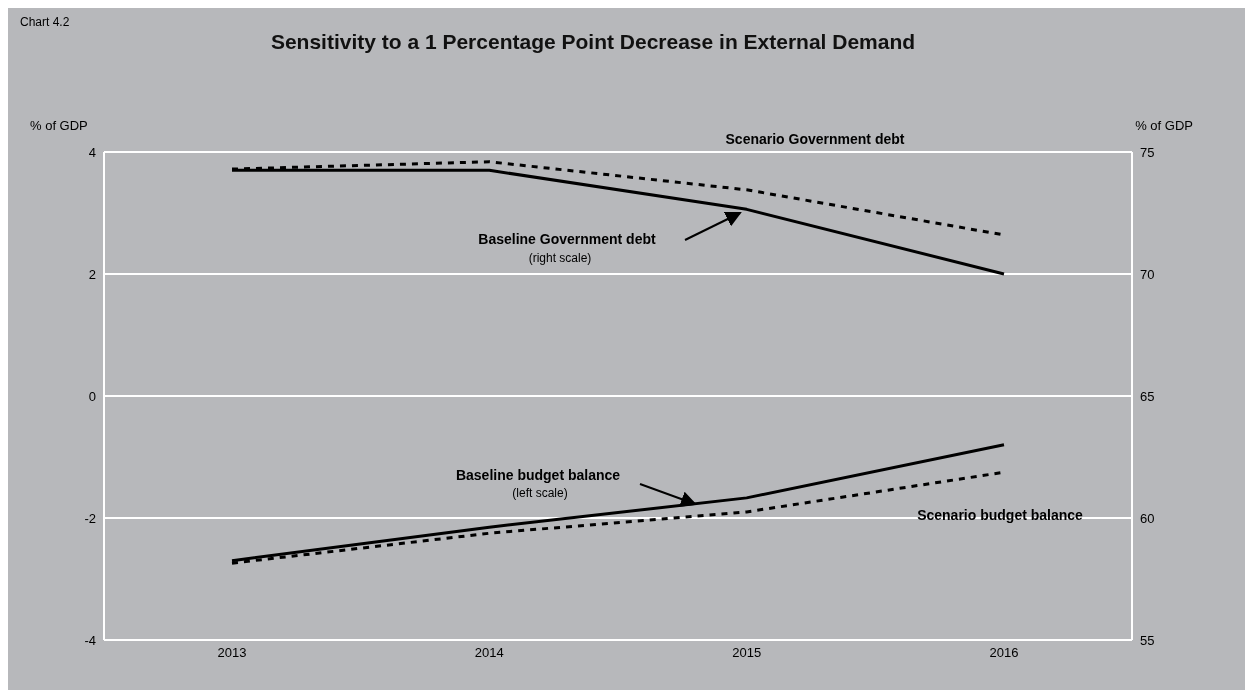 Image resolution: width=1253 pixels, height=698 pixels. I want to click on text: Scenario Government debt, so click(815, 139).